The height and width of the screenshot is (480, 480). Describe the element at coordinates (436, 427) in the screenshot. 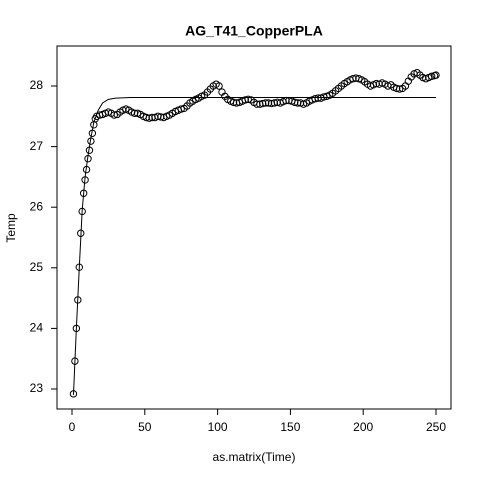

I see `x-tick-label: 250` at that location.